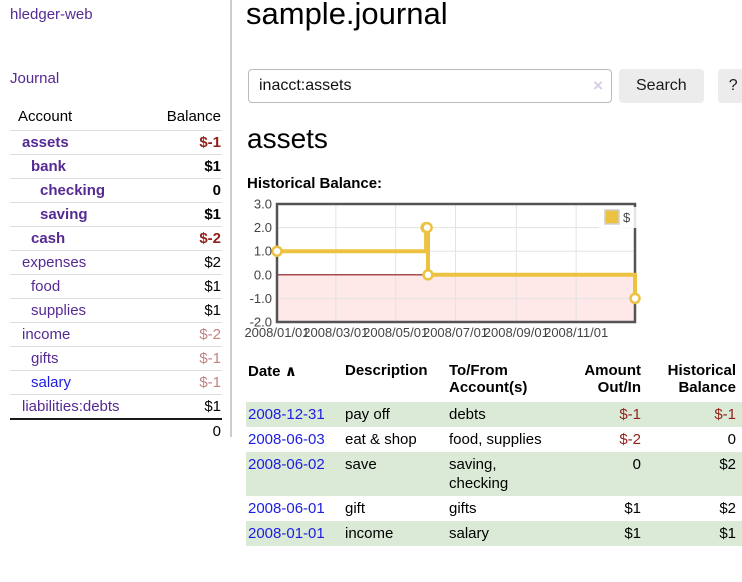 The height and width of the screenshot is (582, 742). I want to click on clear-search-icon: ×, so click(598, 85).